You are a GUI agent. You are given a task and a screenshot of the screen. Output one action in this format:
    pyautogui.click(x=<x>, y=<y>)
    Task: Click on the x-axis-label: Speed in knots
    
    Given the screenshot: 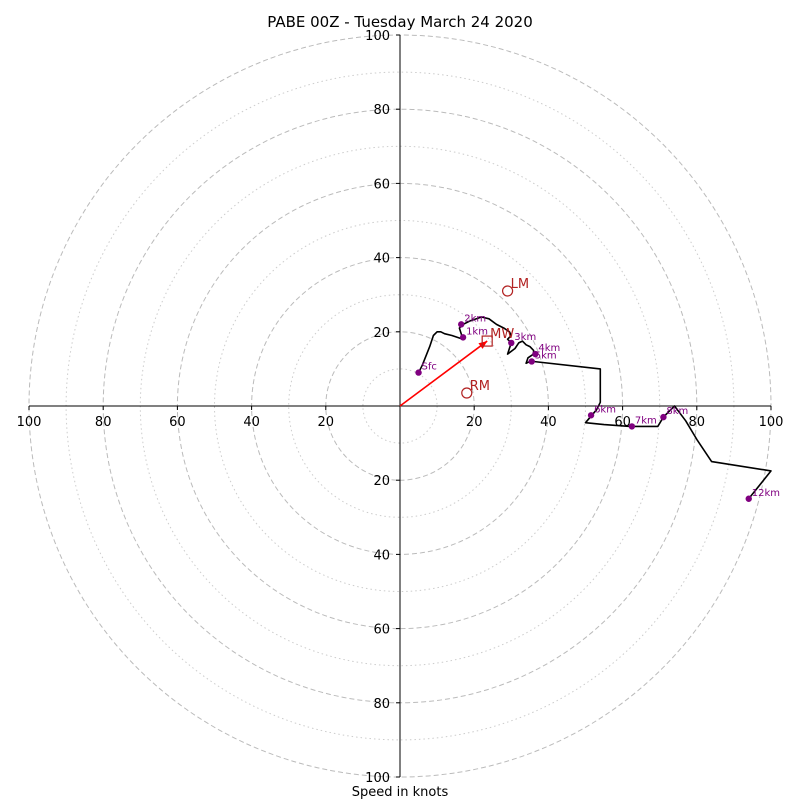 What is the action you would take?
    pyautogui.click(x=400, y=792)
    